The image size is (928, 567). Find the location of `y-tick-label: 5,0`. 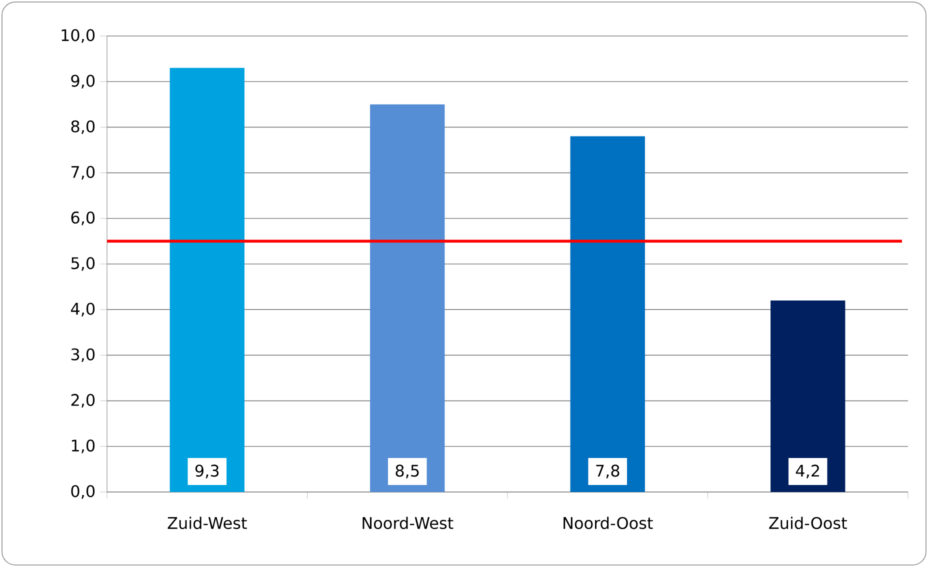

y-tick-label: 5,0 is located at coordinates (83, 264).